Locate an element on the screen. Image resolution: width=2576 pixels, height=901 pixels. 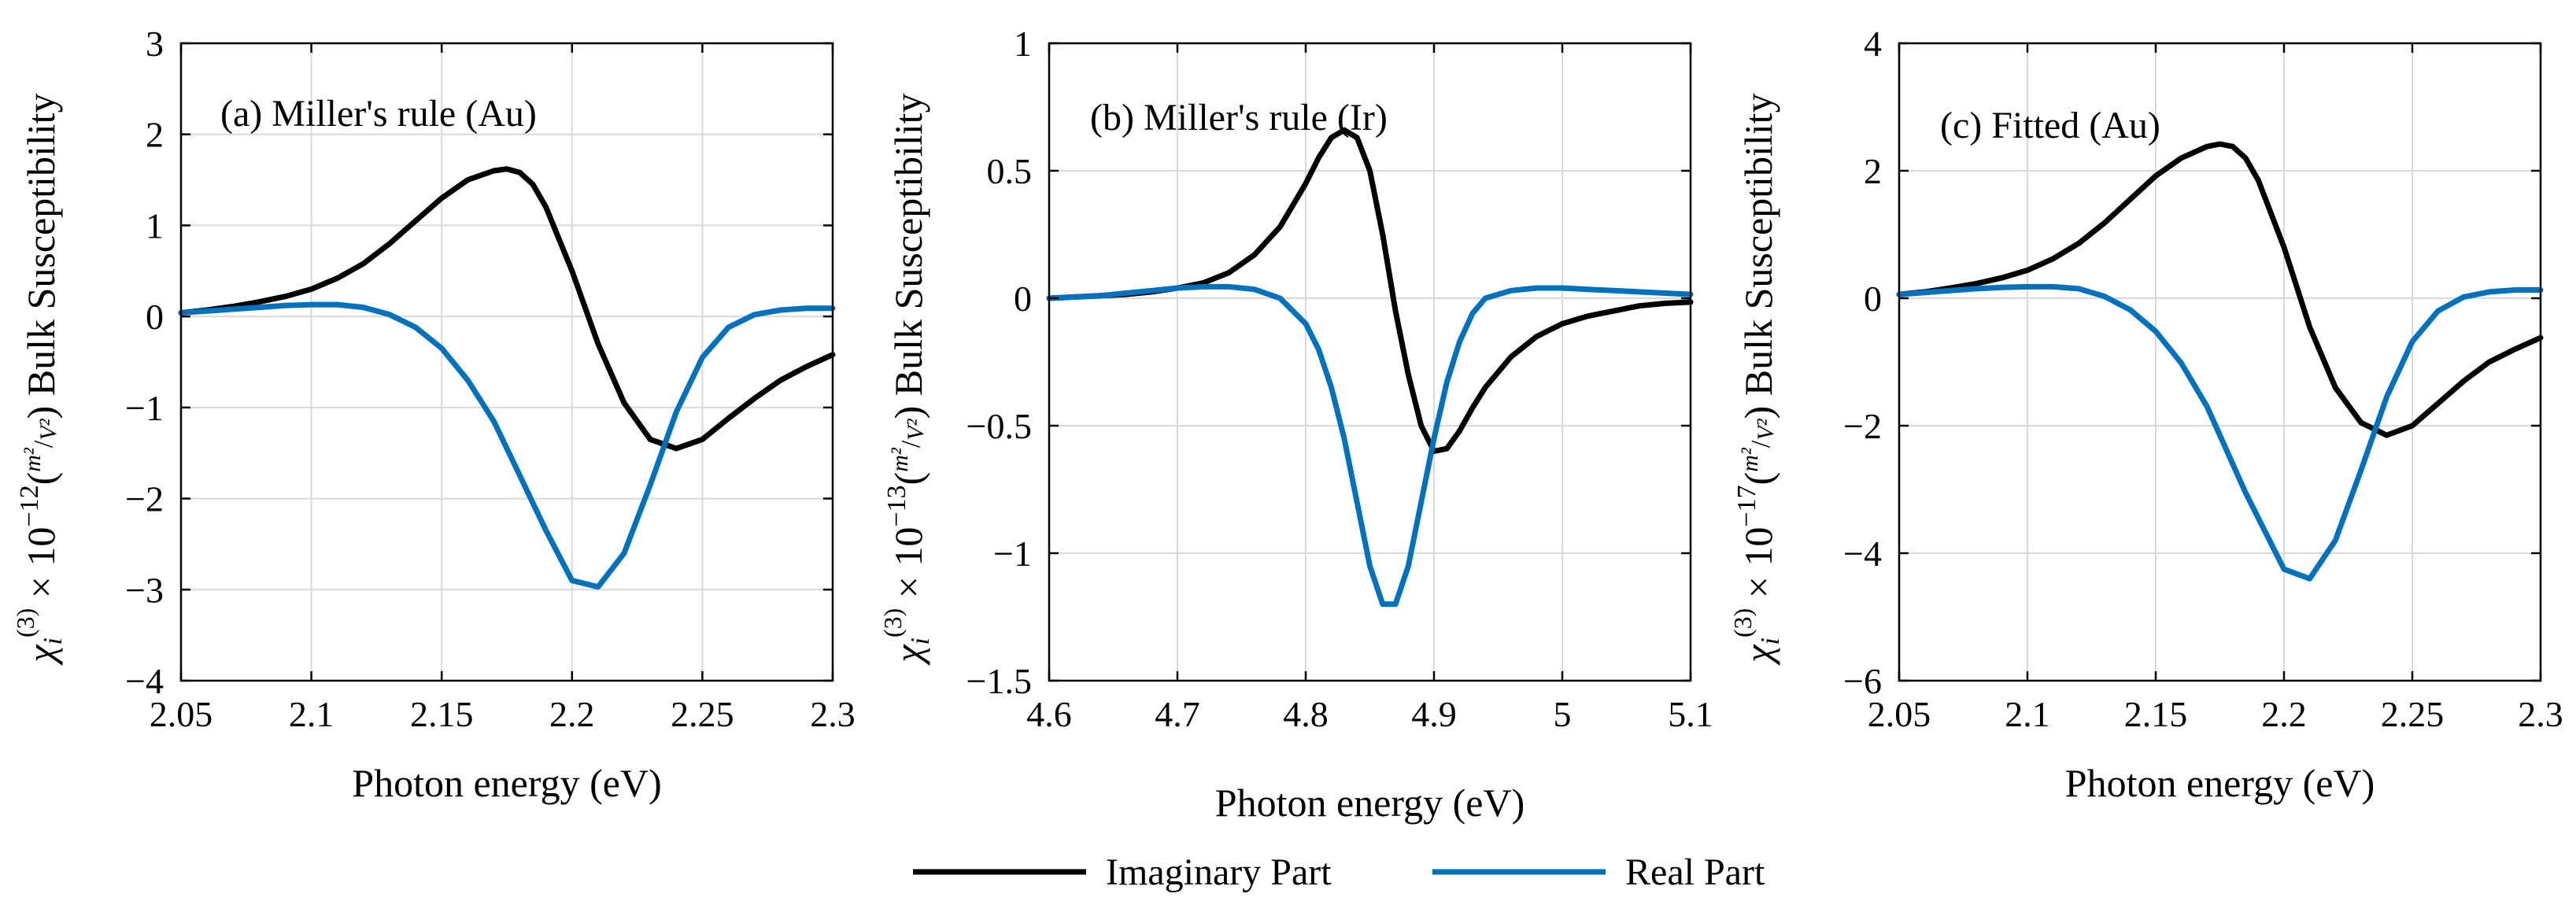
panel-annotation: (a) Miller's rule (Au) is located at coordinates (378, 114).